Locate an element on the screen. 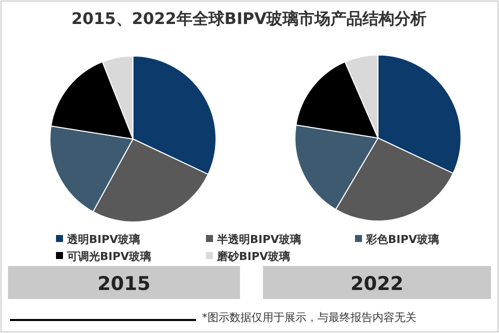 The width and height of the screenshot is (499, 333). text: 2022 is located at coordinates (377, 284).